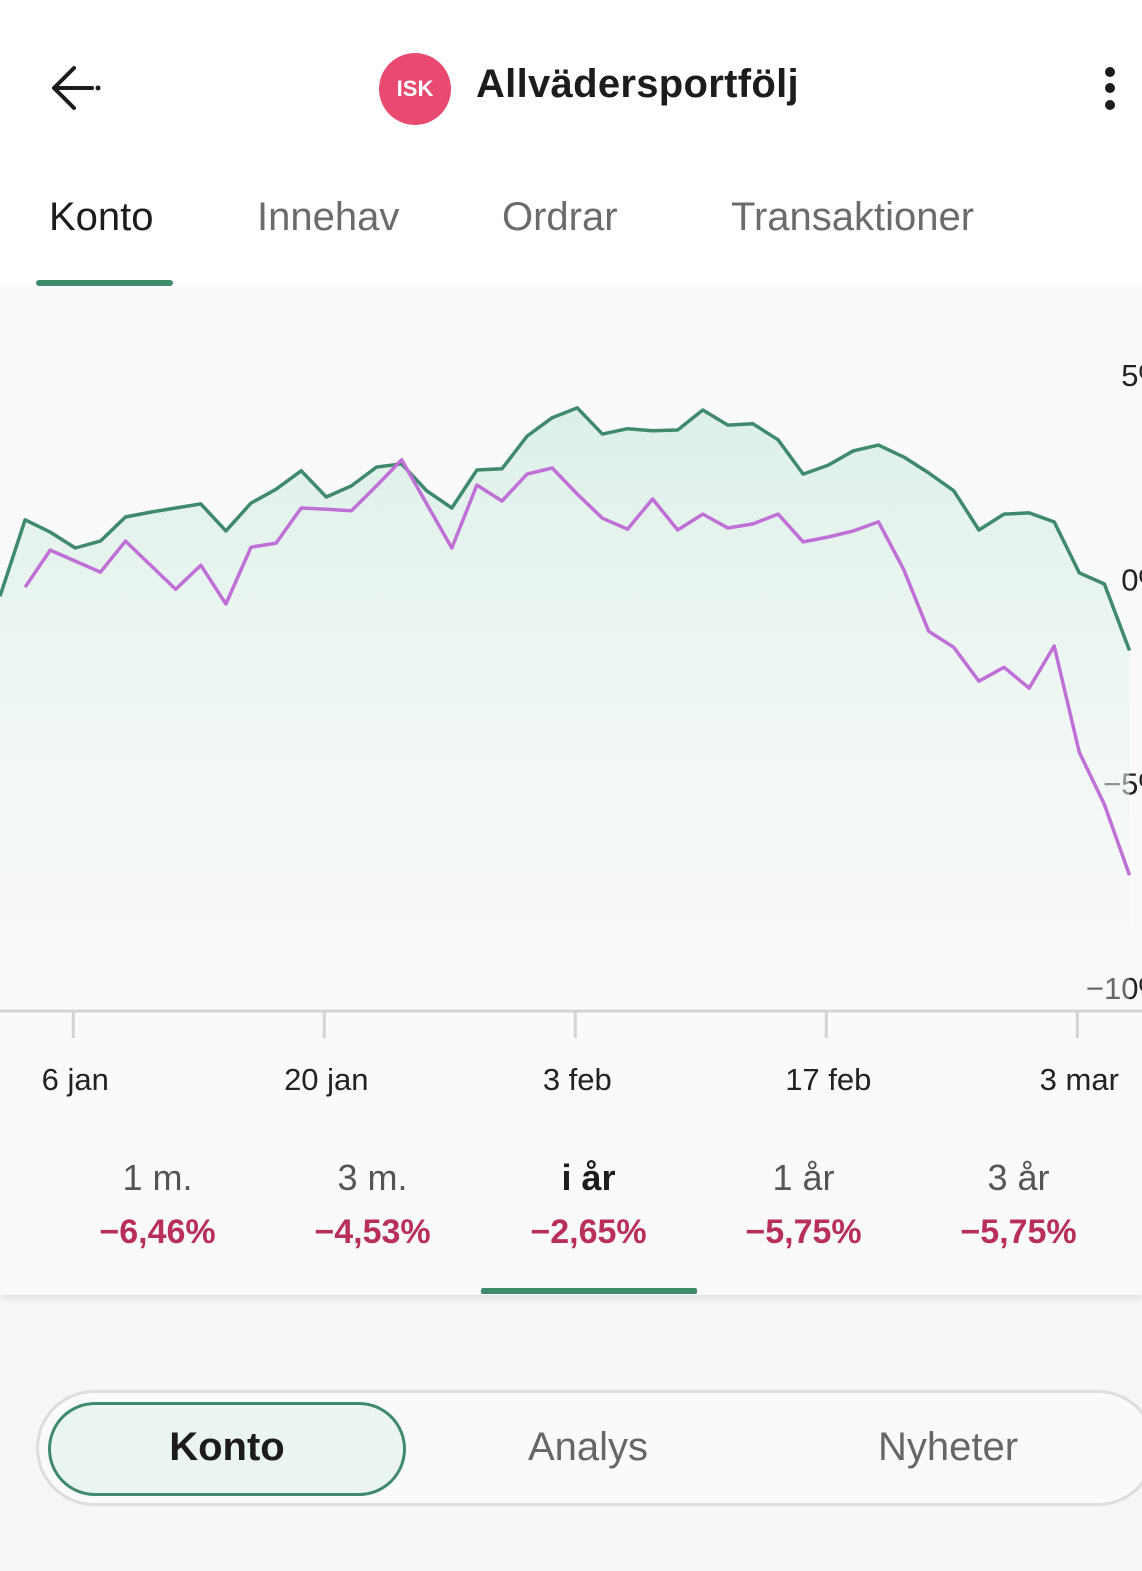 This screenshot has width=1142, height=1571. I want to click on x-tick-label: 3 mar, so click(1079, 1079).